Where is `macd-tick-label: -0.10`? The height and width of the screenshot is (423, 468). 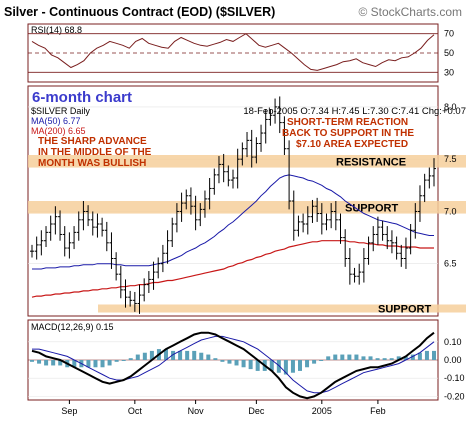
macd-tick-label: -0.10 is located at coordinates (454, 378).